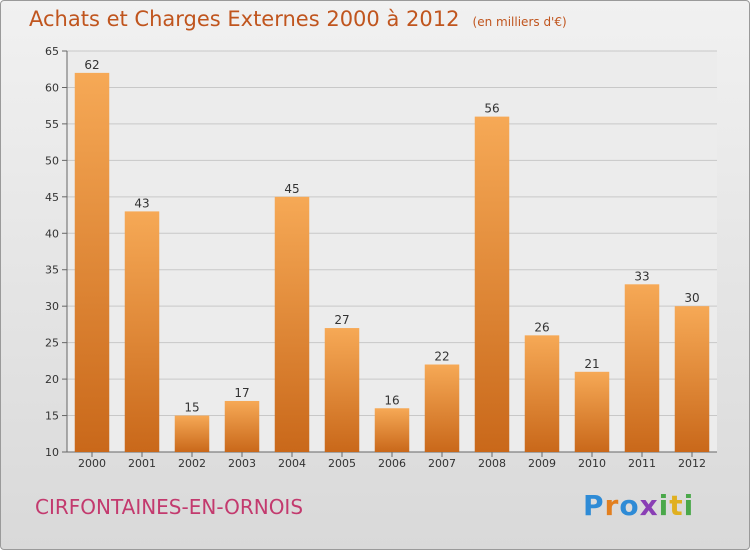 The height and width of the screenshot is (550, 750). Describe the element at coordinates (192, 463) in the screenshot. I see `x-tick-label-2002: 2002` at that location.